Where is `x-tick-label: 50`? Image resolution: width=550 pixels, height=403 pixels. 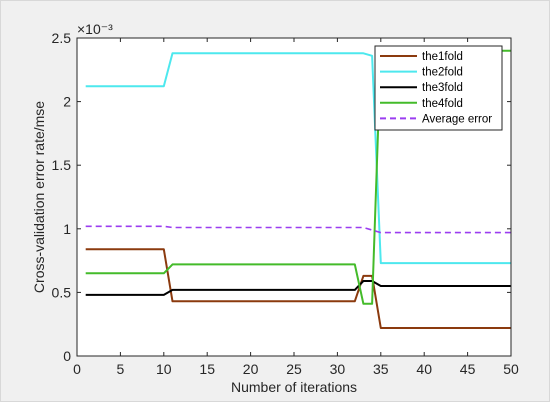
x-tick-label: 50 is located at coordinates (511, 369).